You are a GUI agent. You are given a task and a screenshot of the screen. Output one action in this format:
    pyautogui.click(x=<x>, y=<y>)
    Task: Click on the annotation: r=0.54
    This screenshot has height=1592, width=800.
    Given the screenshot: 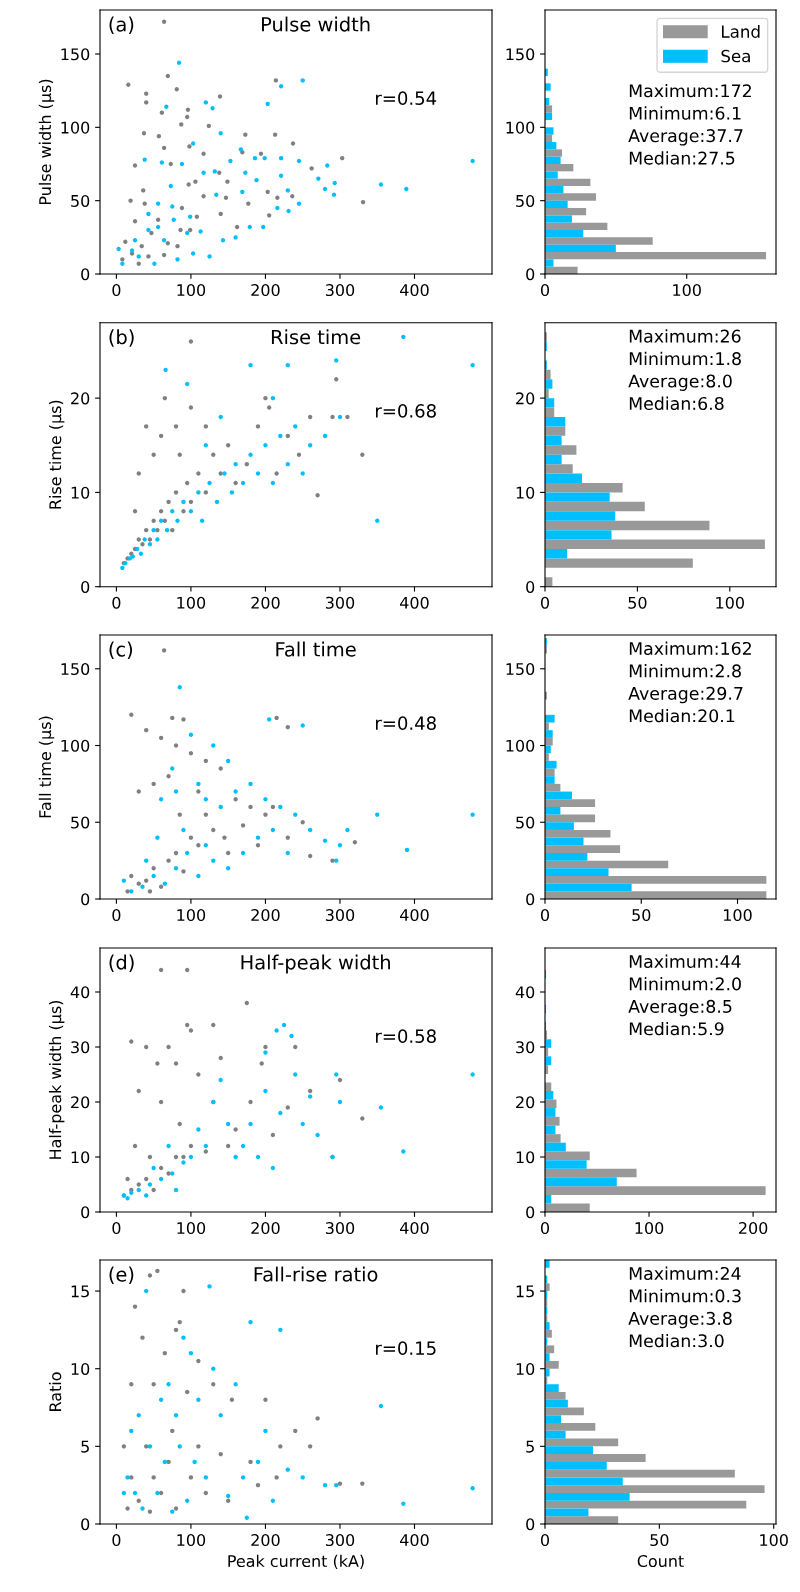 What is the action you would take?
    pyautogui.click(x=406, y=98)
    